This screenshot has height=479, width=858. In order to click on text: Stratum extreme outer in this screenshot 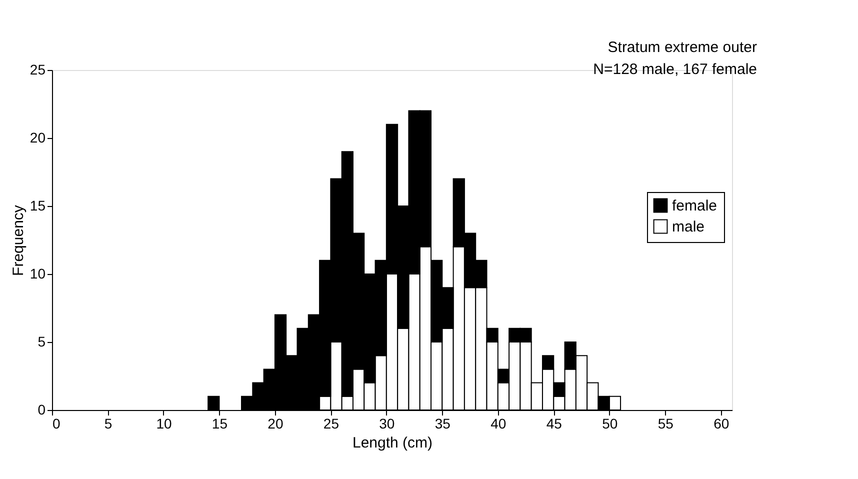, I will do `click(682, 47)`.